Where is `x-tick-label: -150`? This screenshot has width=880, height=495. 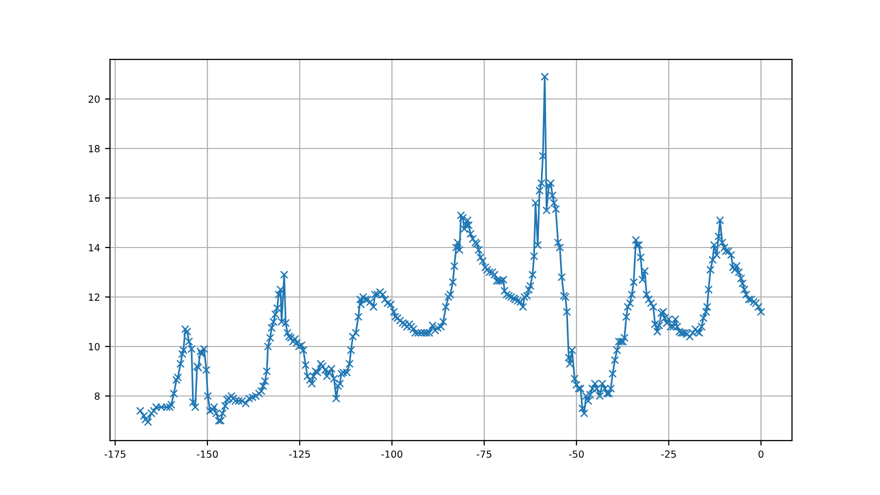
x-tick-label: -150 is located at coordinates (207, 454).